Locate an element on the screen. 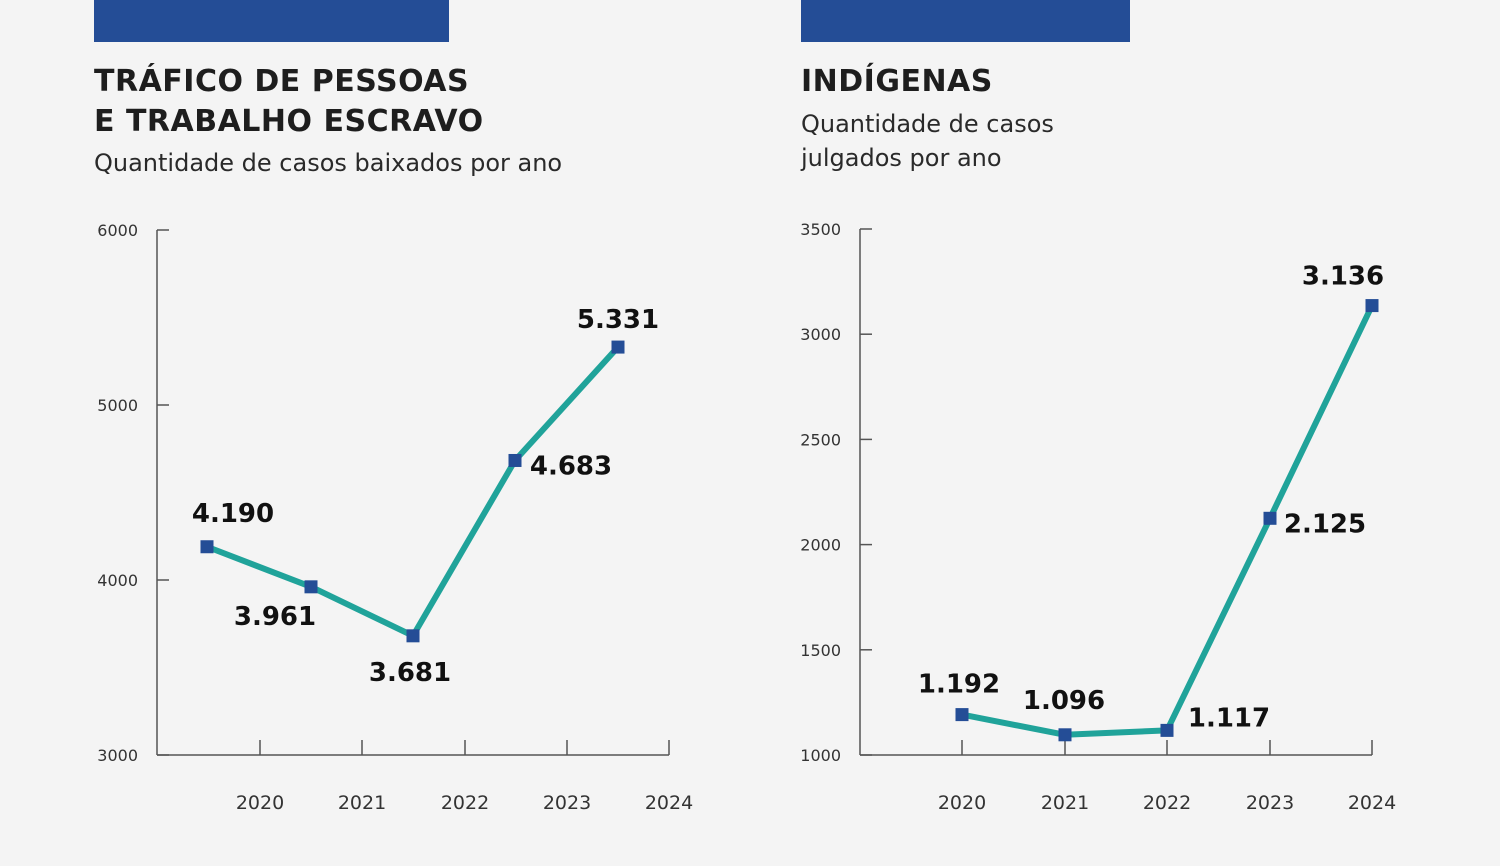 The height and width of the screenshot is (866, 1500). chart-title-right: INDÍGENAS is located at coordinates (897, 81).